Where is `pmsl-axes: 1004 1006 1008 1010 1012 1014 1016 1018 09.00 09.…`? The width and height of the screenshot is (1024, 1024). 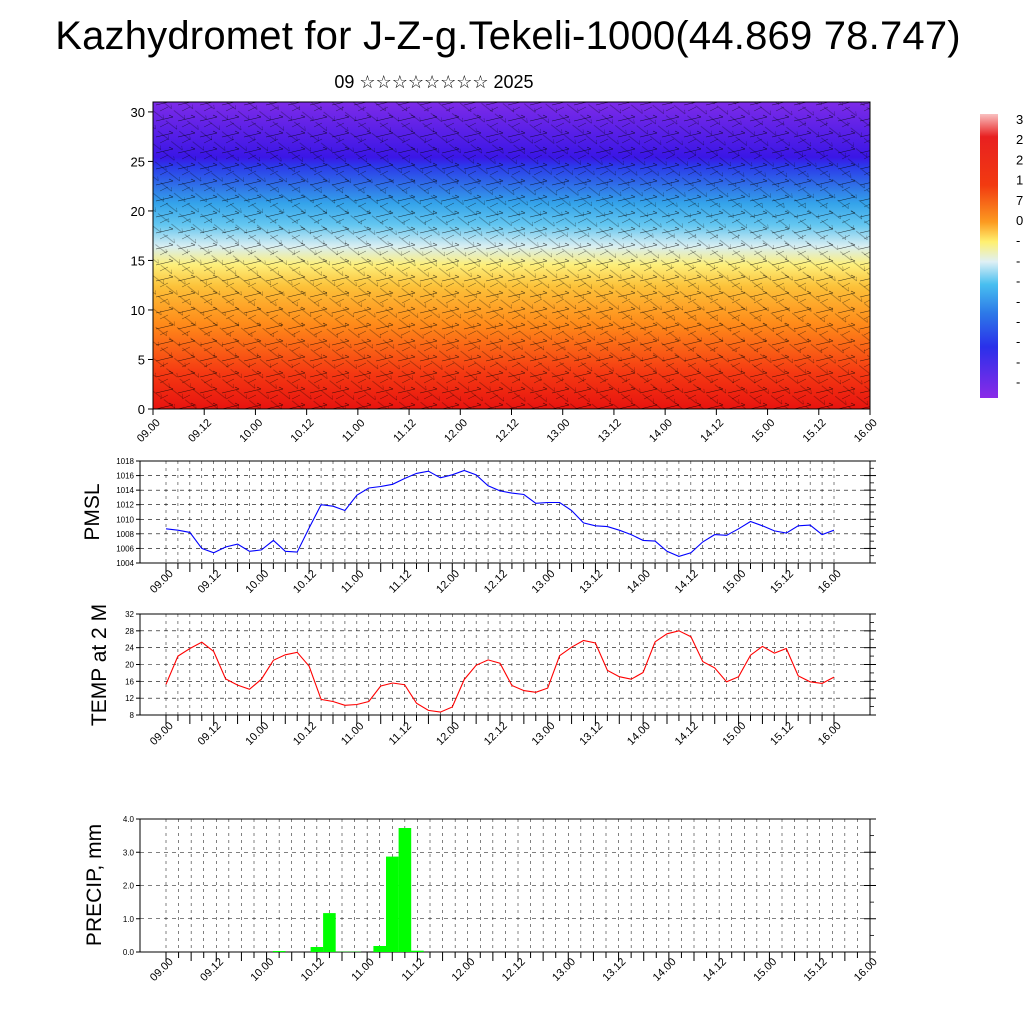
pmsl-axes: 1004 1006 1008 1010 1012 1014 1016 1018 09.00 09.… is located at coordinates (496, 526).